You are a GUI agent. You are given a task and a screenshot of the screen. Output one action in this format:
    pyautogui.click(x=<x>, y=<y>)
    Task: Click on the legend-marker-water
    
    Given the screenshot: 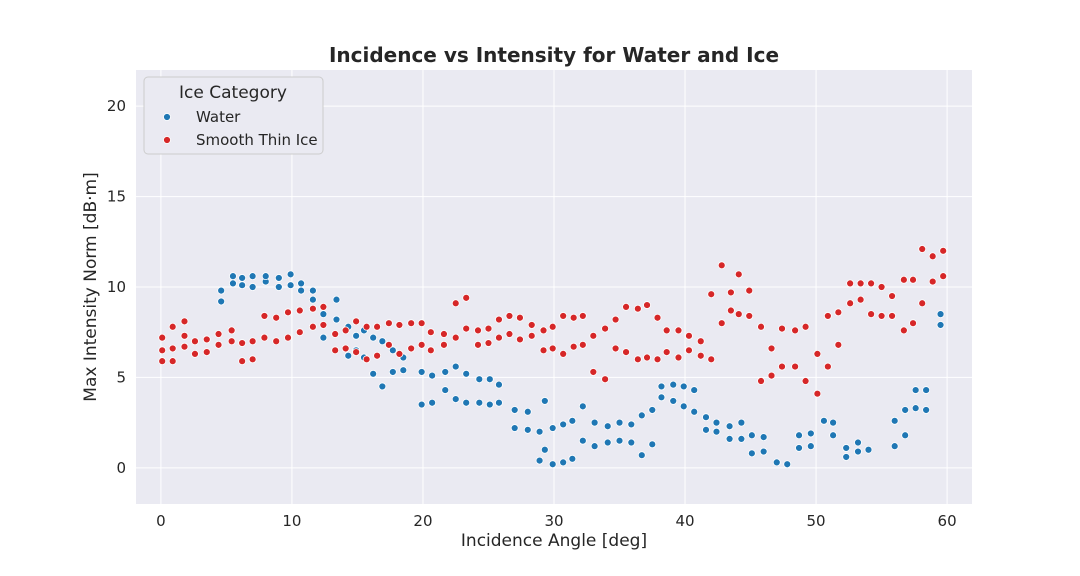 What is the action you would take?
    pyautogui.click(x=167, y=117)
    